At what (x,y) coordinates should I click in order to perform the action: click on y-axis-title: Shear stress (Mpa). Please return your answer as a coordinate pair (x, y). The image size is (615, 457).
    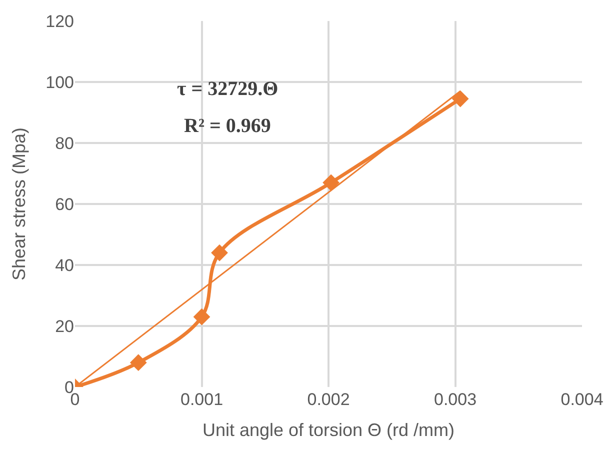
    Looking at the image, I should click on (18, 204).